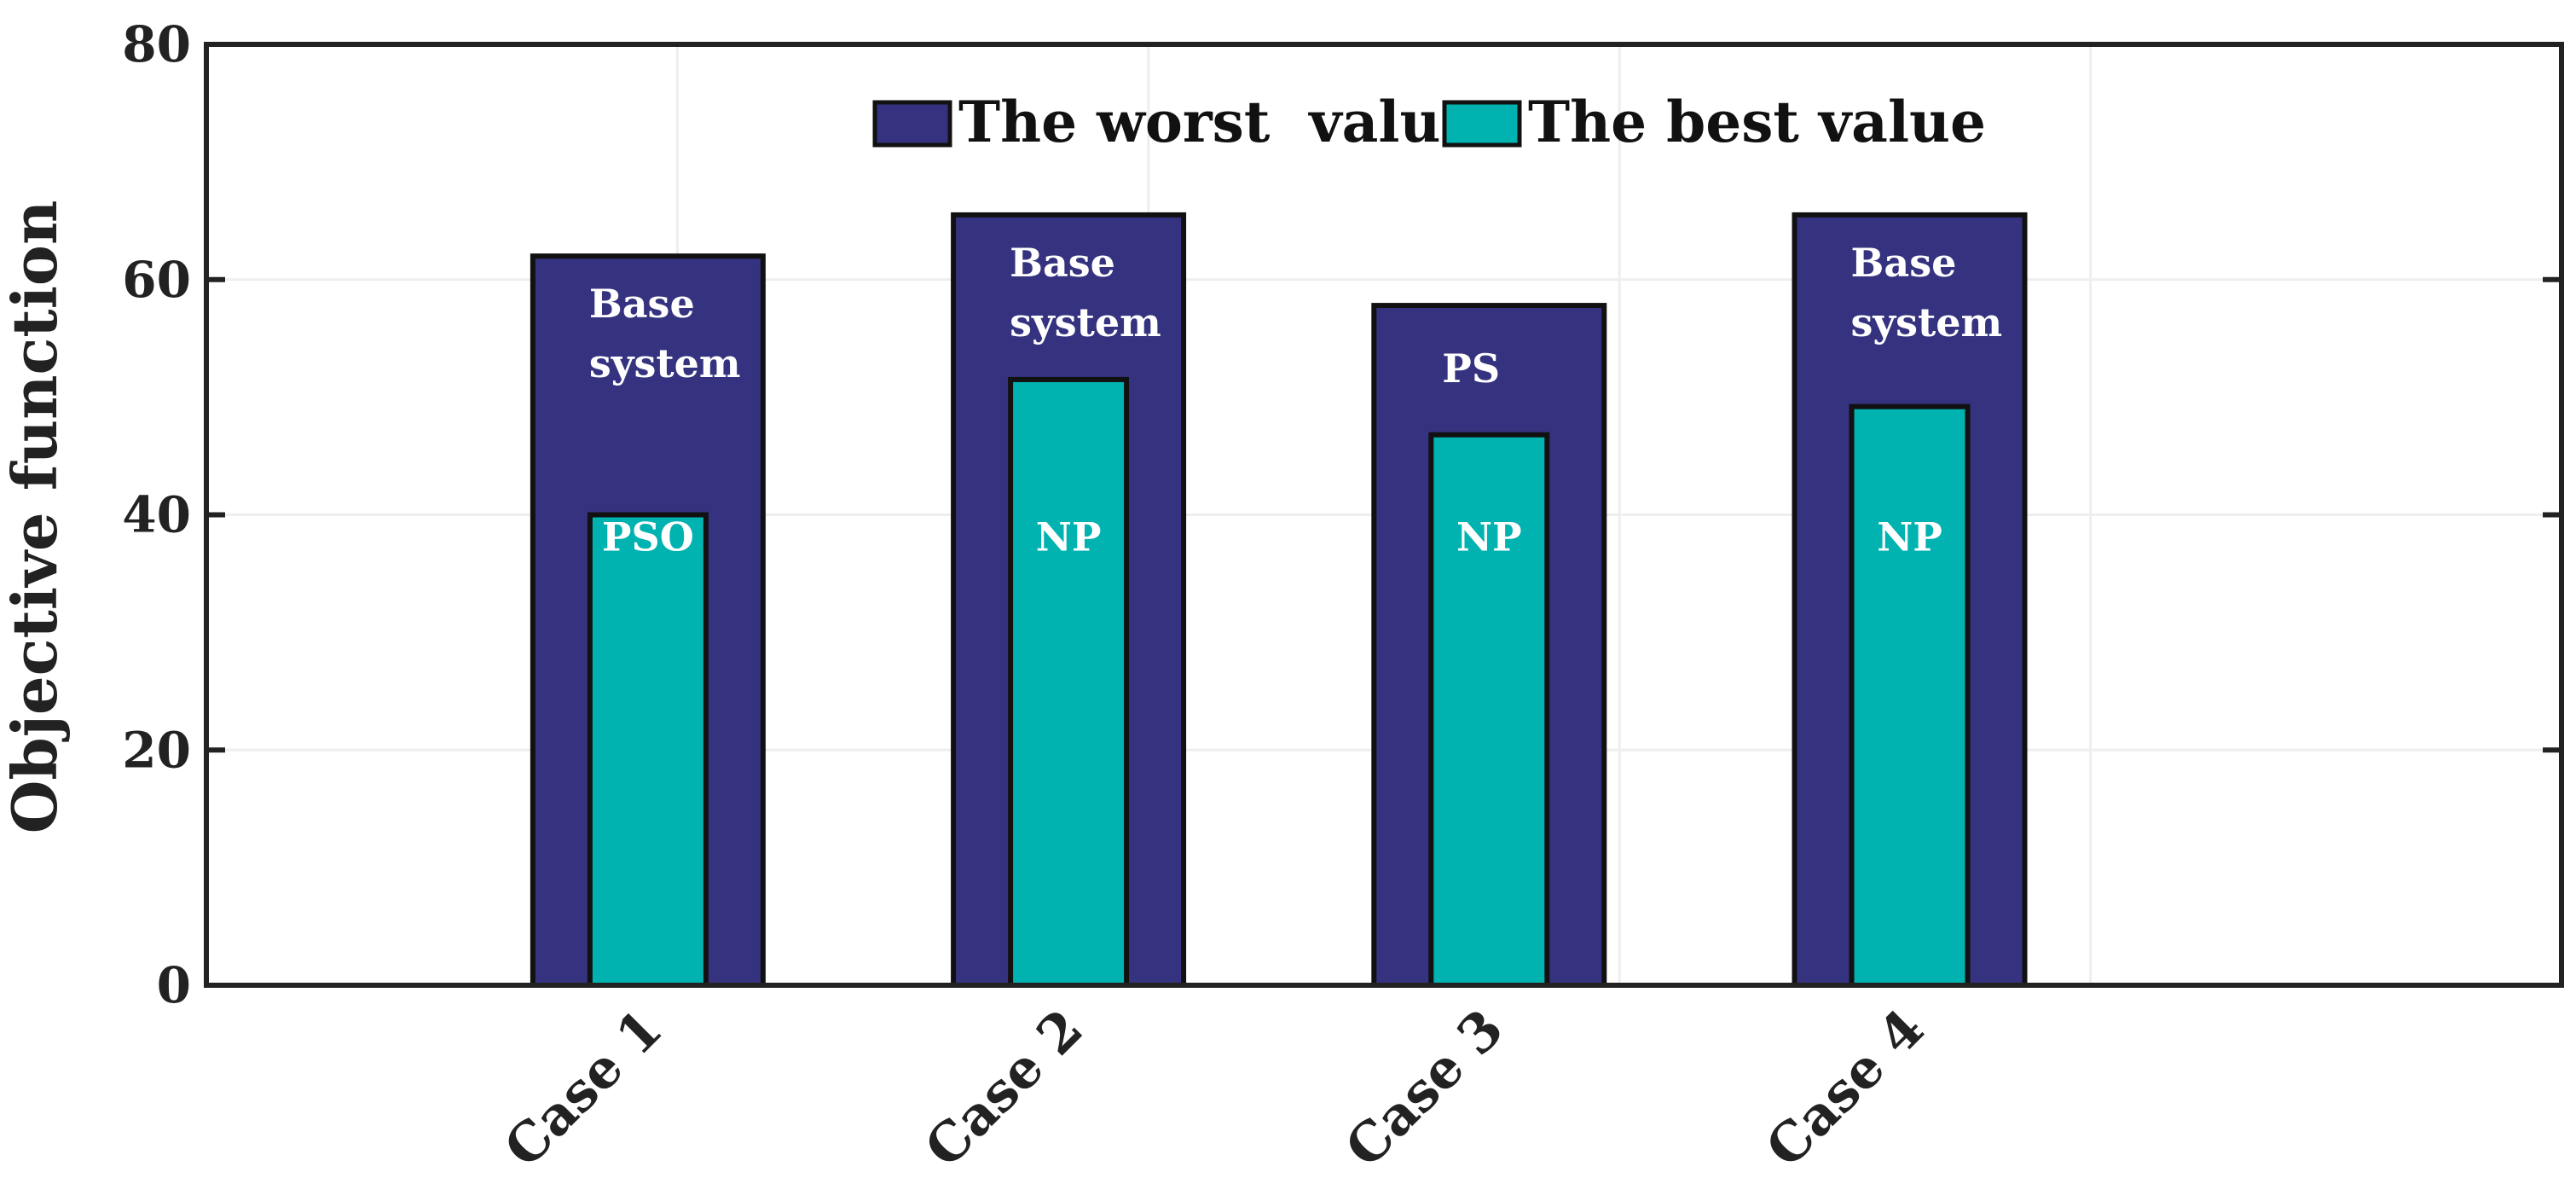  I want to click on y-axis-label: Objective function, so click(35, 517).